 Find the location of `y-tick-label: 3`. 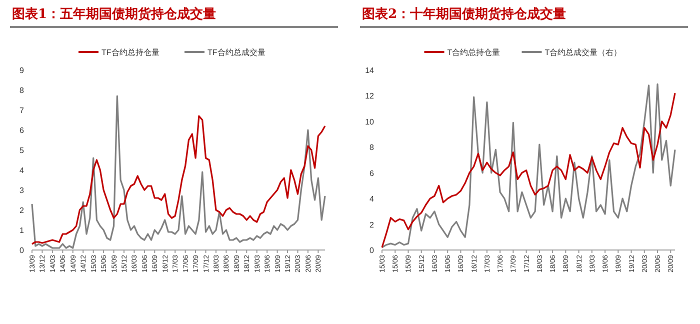

y-tick-label: 3 is located at coordinates (22, 190).